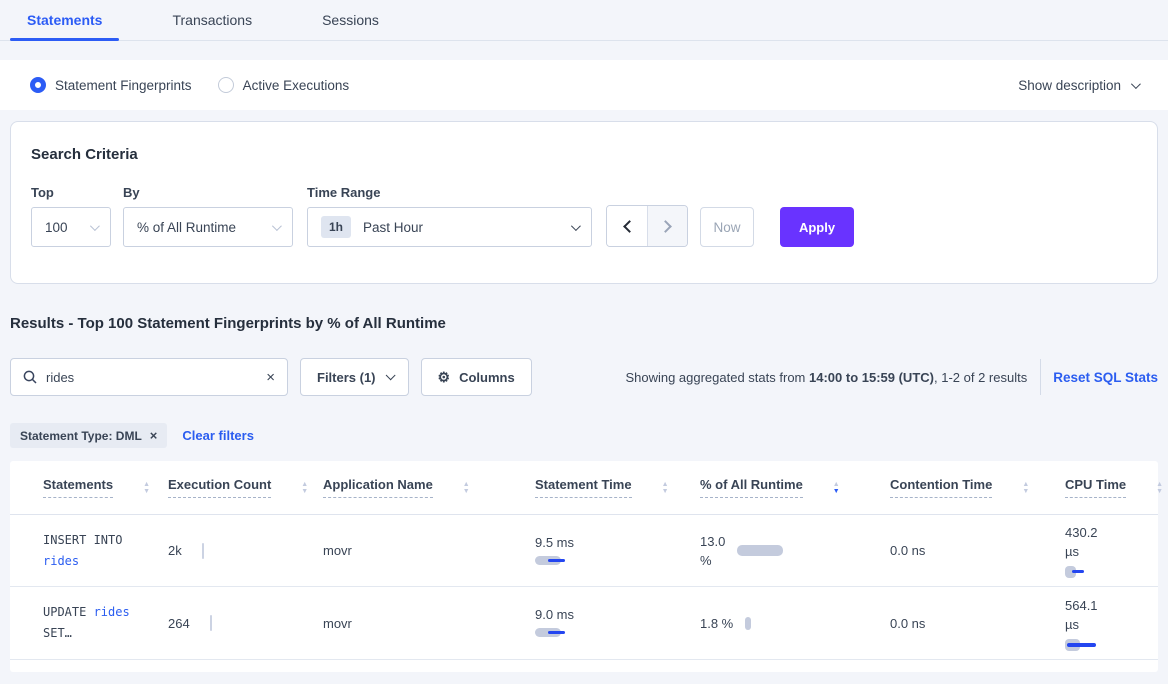 The image size is (1168, 684). Describe the element at coordinates (296, 85) in the screenshot. I see `radio-label: Active Executions` at that location.